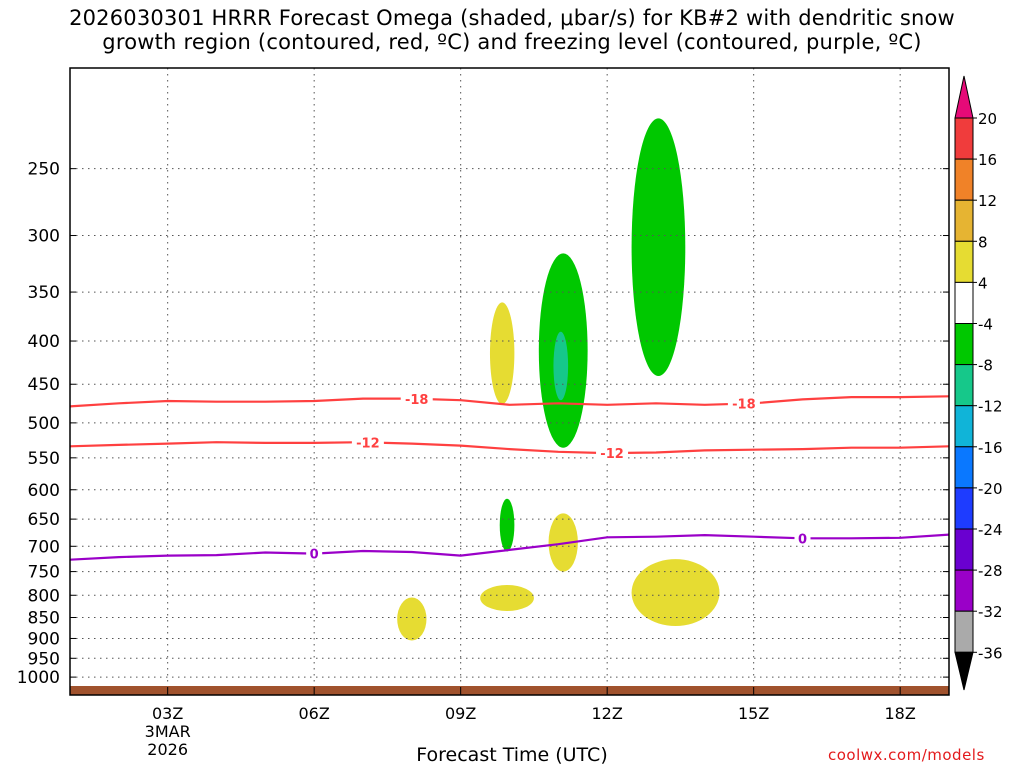  What do you see at coordinates (990, 530) in the screenshot?
I see `colorbar-label--24: -24` at bounding box center [990, 530].